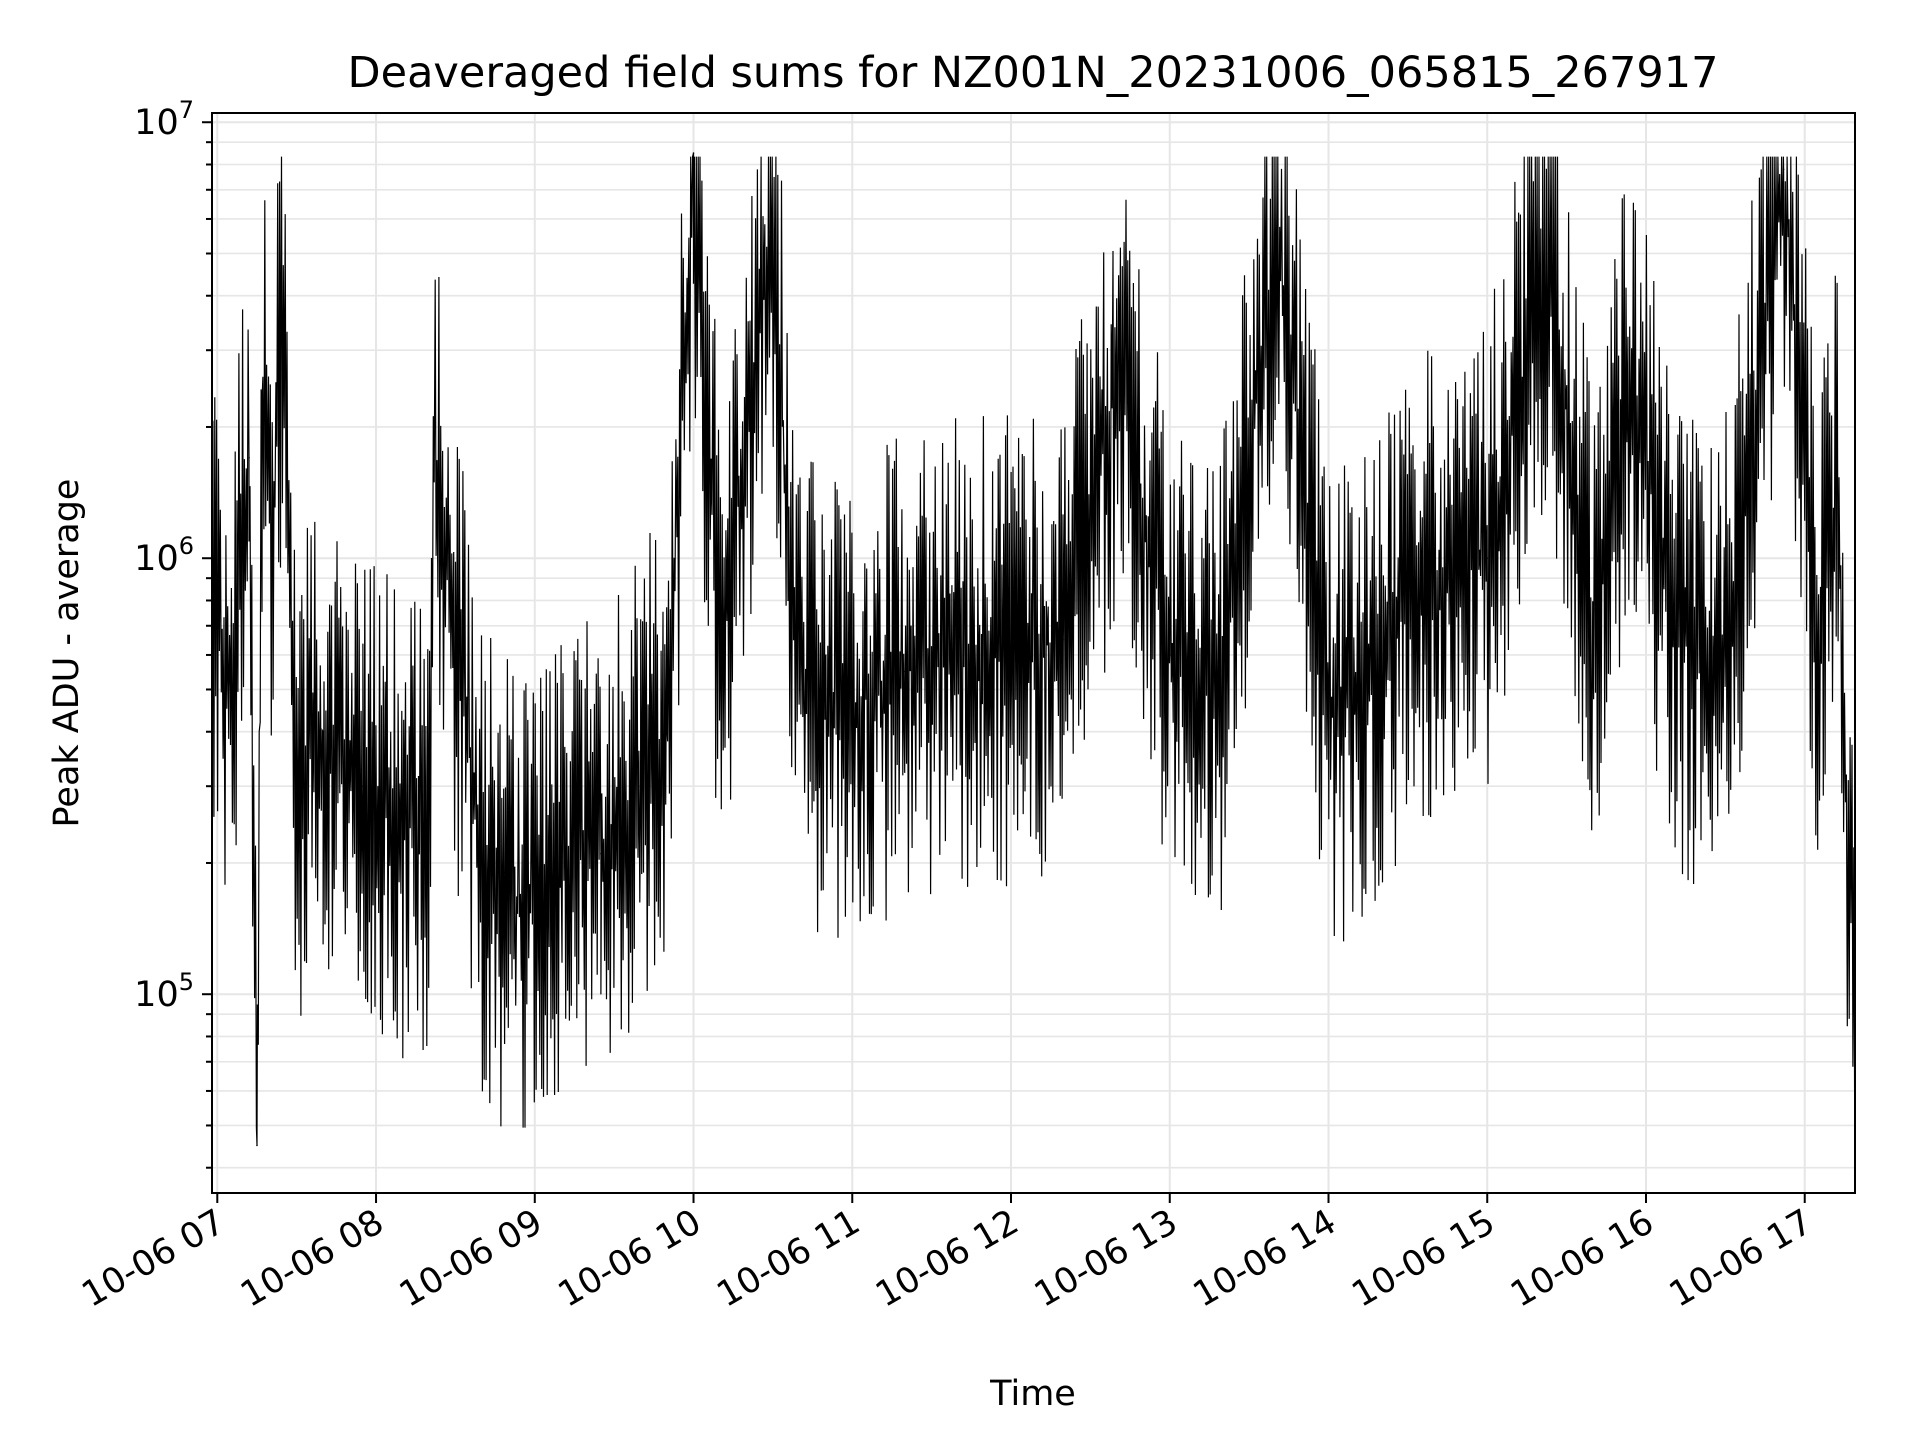  I want to click on y-tick-label: 10⁵, so click(164, 991).